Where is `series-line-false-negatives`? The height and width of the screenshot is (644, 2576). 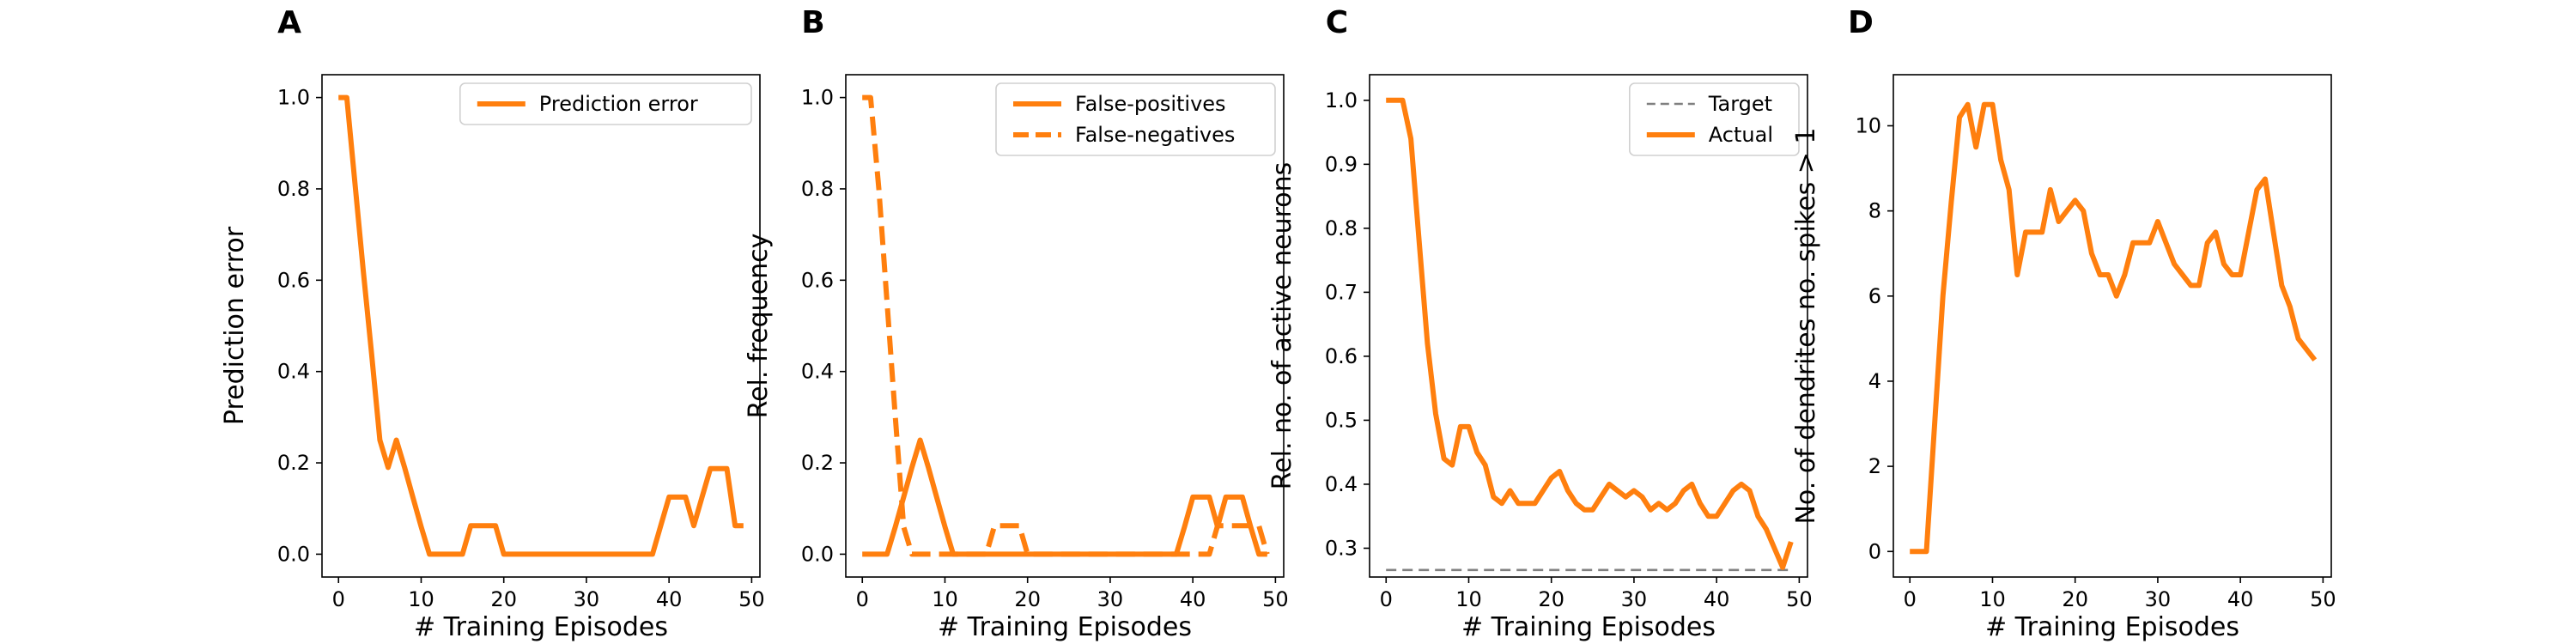 series-line-false-negatives is located at coordinates (1066, 325).